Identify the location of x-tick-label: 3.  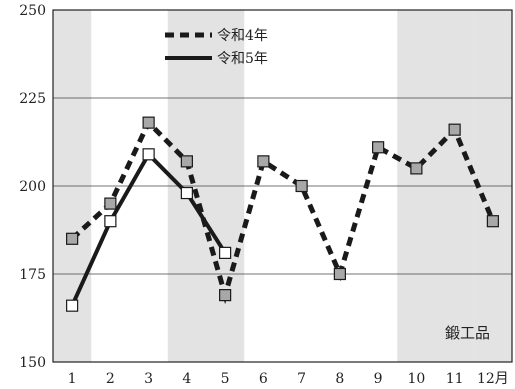
(148, 379).